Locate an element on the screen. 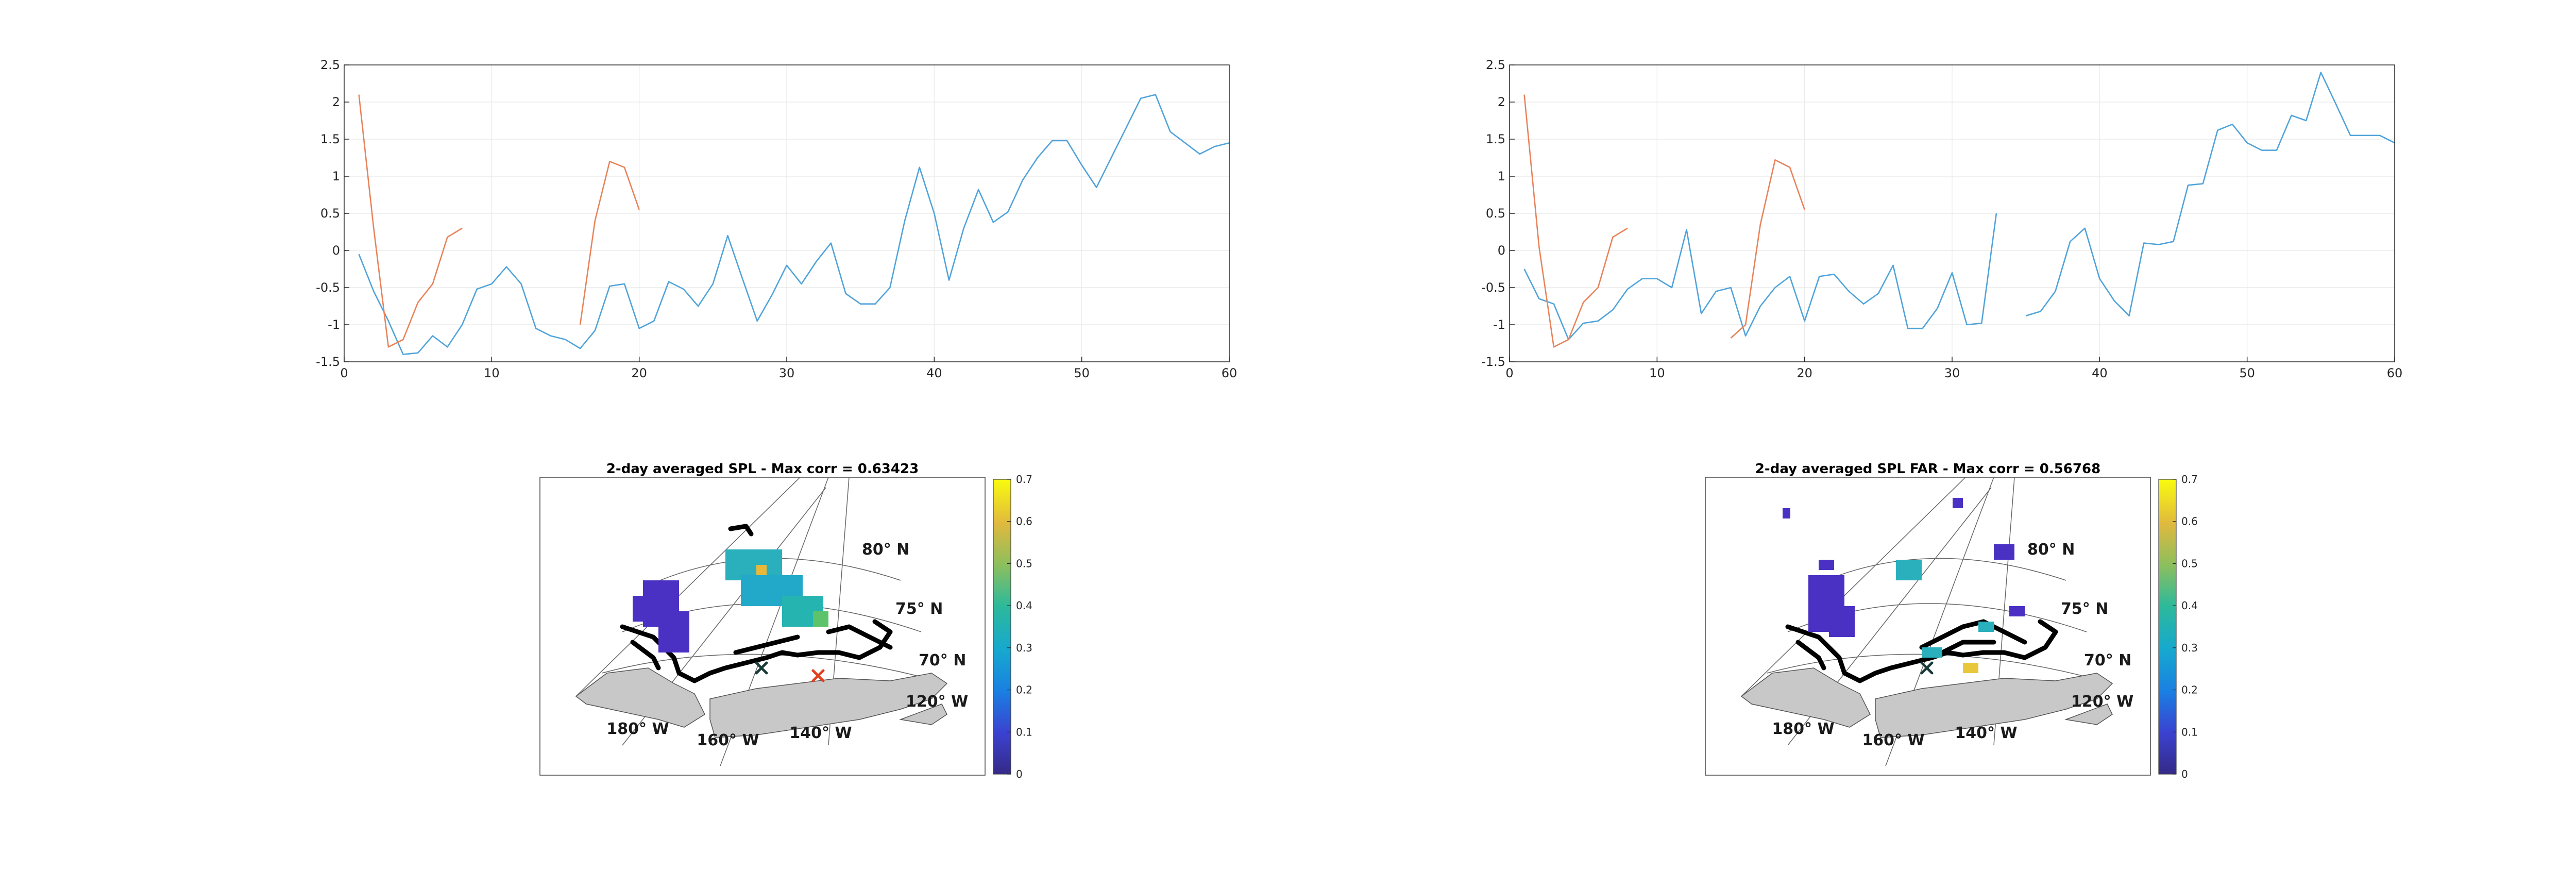 This screenshot has height=870, width=2576. line-chart-1: 0 10 20 30 40 50 60 -1.5 -1 -0.5 0 0.5 1 1.5 2 2.5 is located at coordinates (776, 219).